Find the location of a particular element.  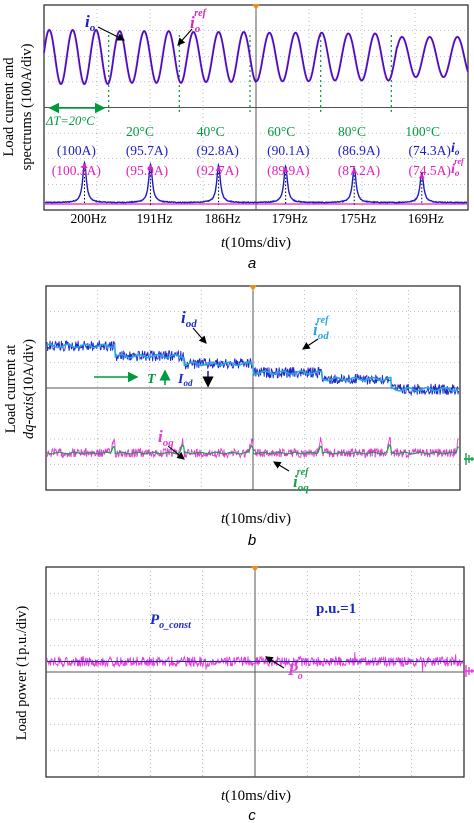

ioq-label-arrow is located at coordinates (176, 452).